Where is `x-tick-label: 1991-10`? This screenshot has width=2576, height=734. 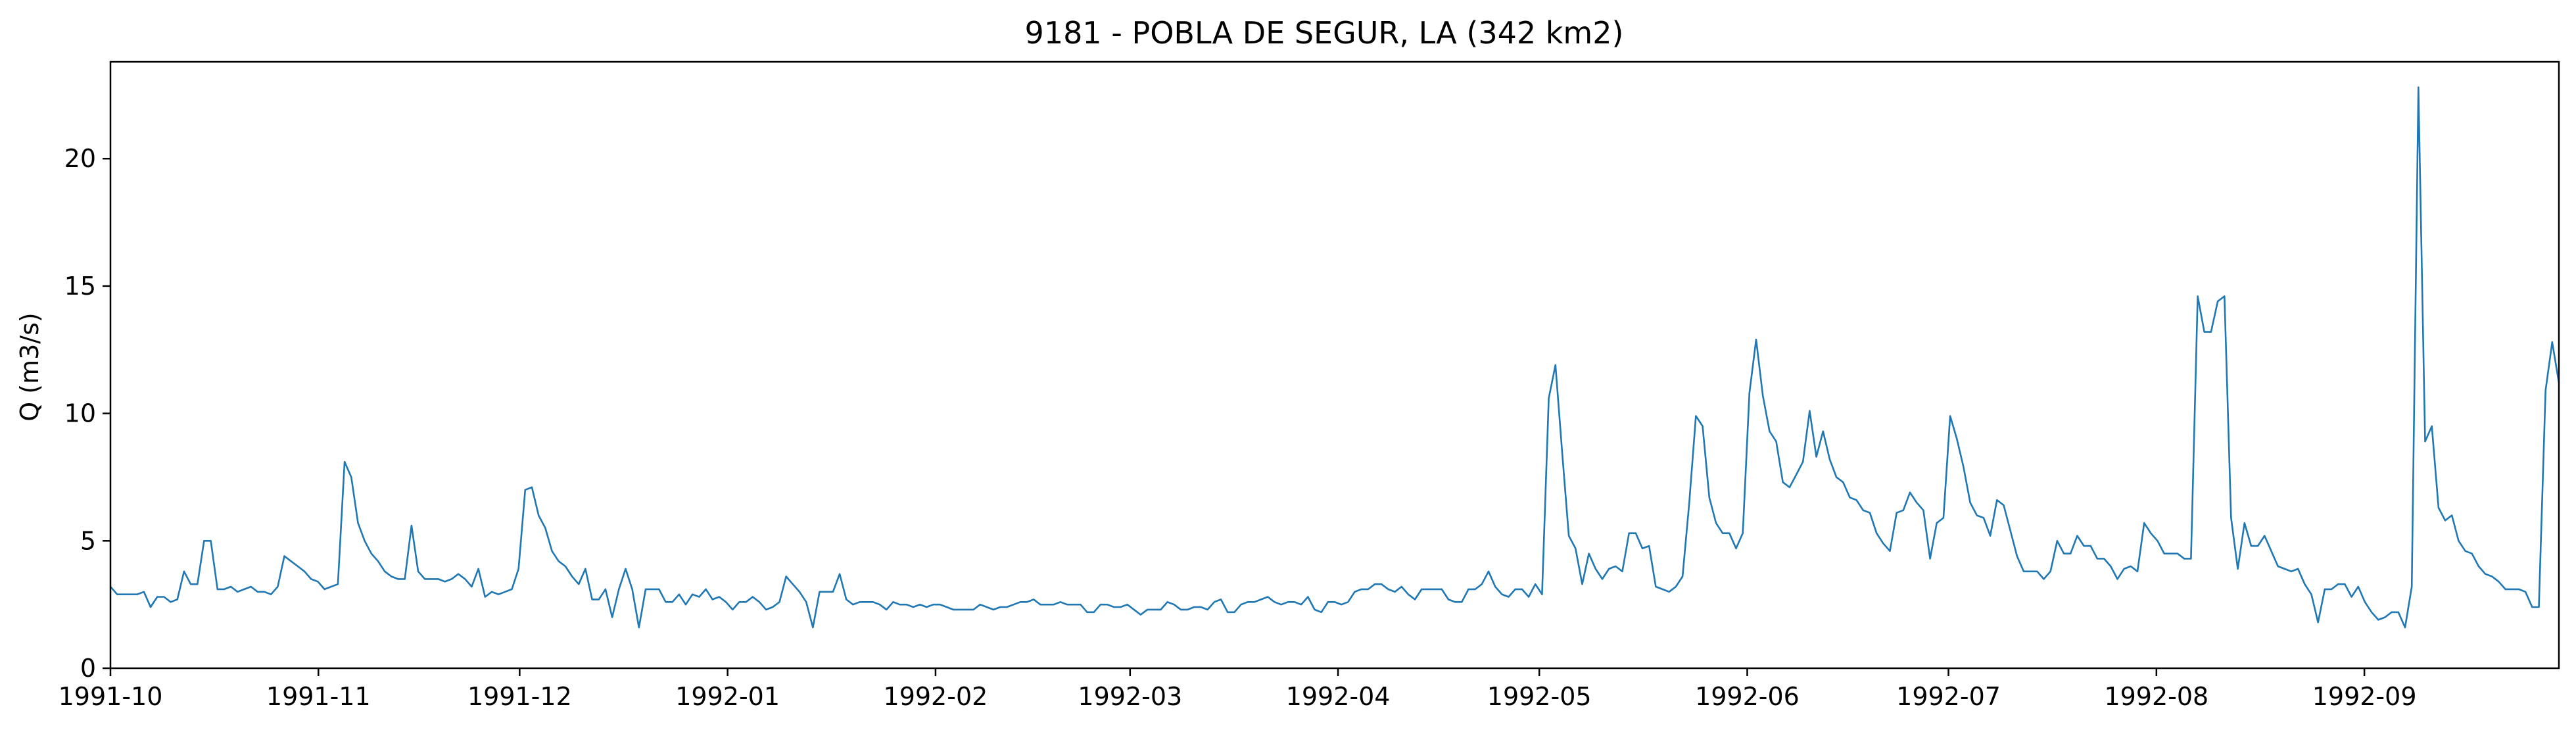
x-tick-label: 1991-10 is located at coordinates (111, 697).